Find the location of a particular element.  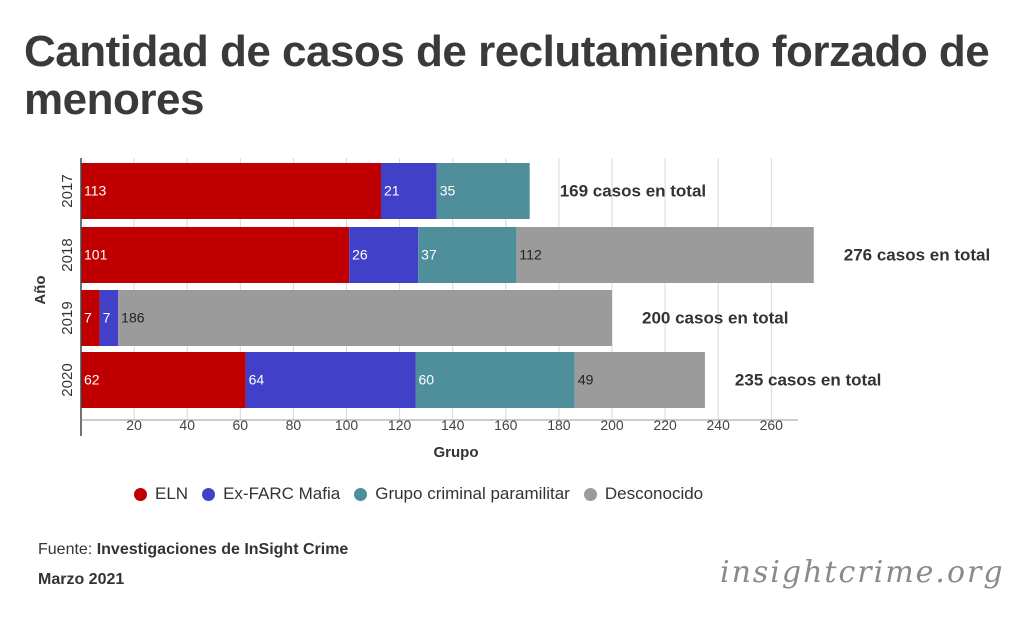

y-tick-label: 2018 is located at coordinates (67, 254).